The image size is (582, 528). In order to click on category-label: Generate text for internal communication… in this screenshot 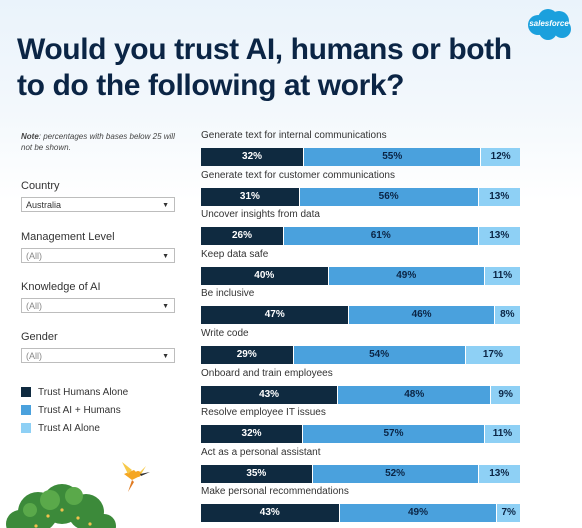, I will do `click(294, 135)`.